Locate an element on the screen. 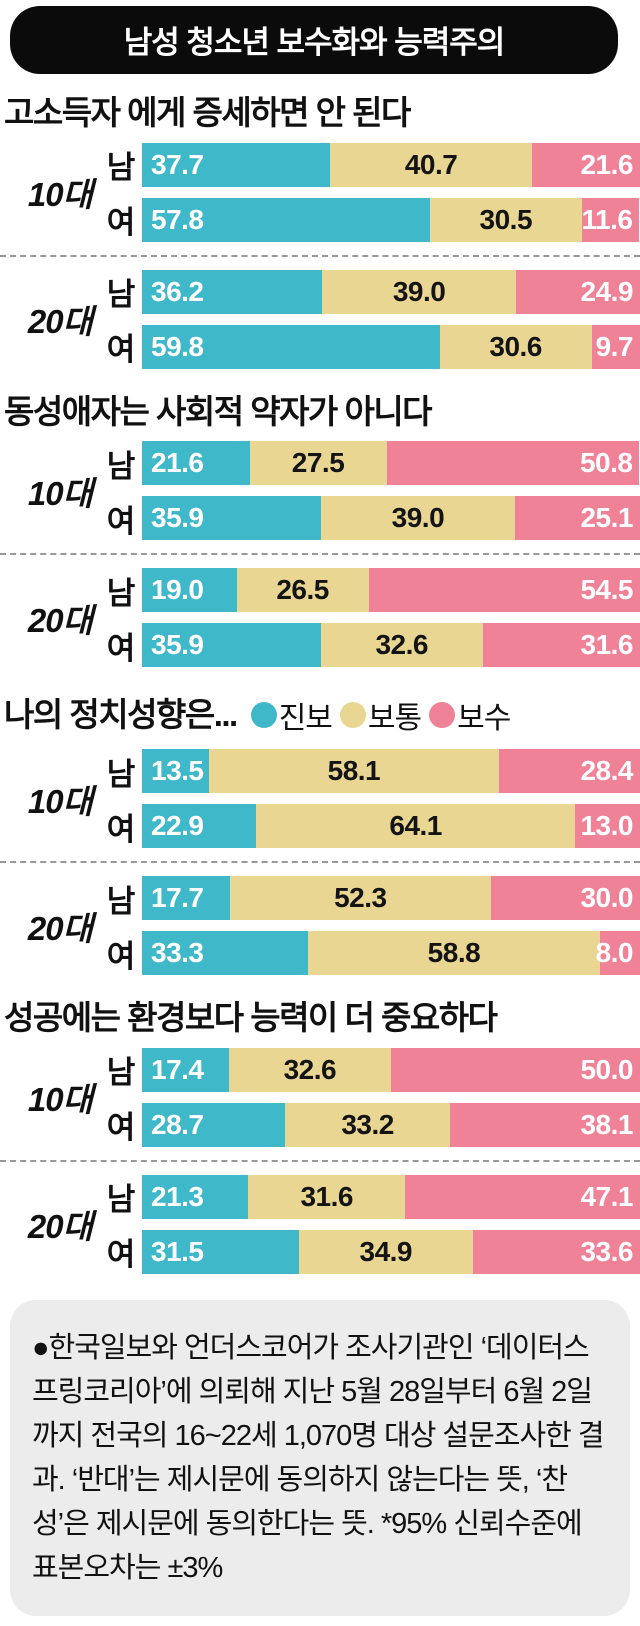 This screenshot has width=640, height=1626. bar-row: 여 35.9 39.0 25.1 is located at coordinates (370, 518).